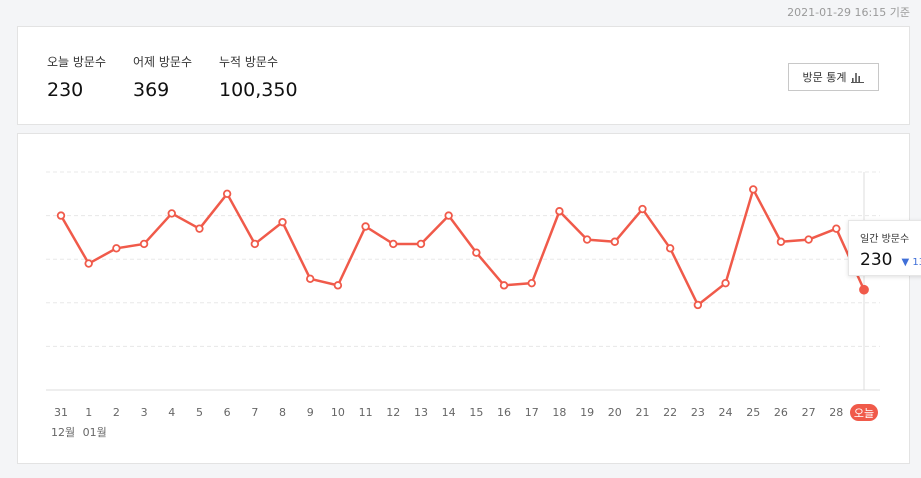  What do you see at coordinates (77, 62) in the screenshot?
I see `today-visits-label: 오늘 방문수` at bounding box center [77, 62].